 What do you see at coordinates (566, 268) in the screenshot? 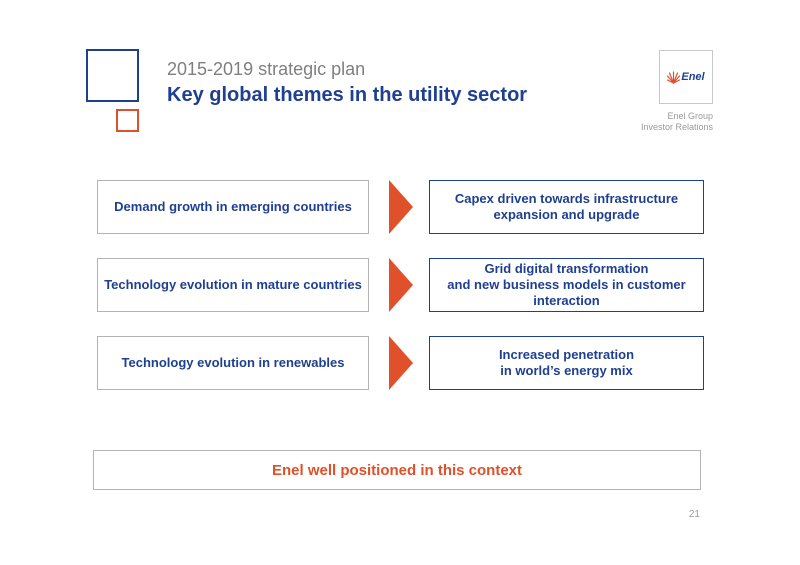
I see `outcome-line: Grid digital transformation` at bounding box center [566, 268].